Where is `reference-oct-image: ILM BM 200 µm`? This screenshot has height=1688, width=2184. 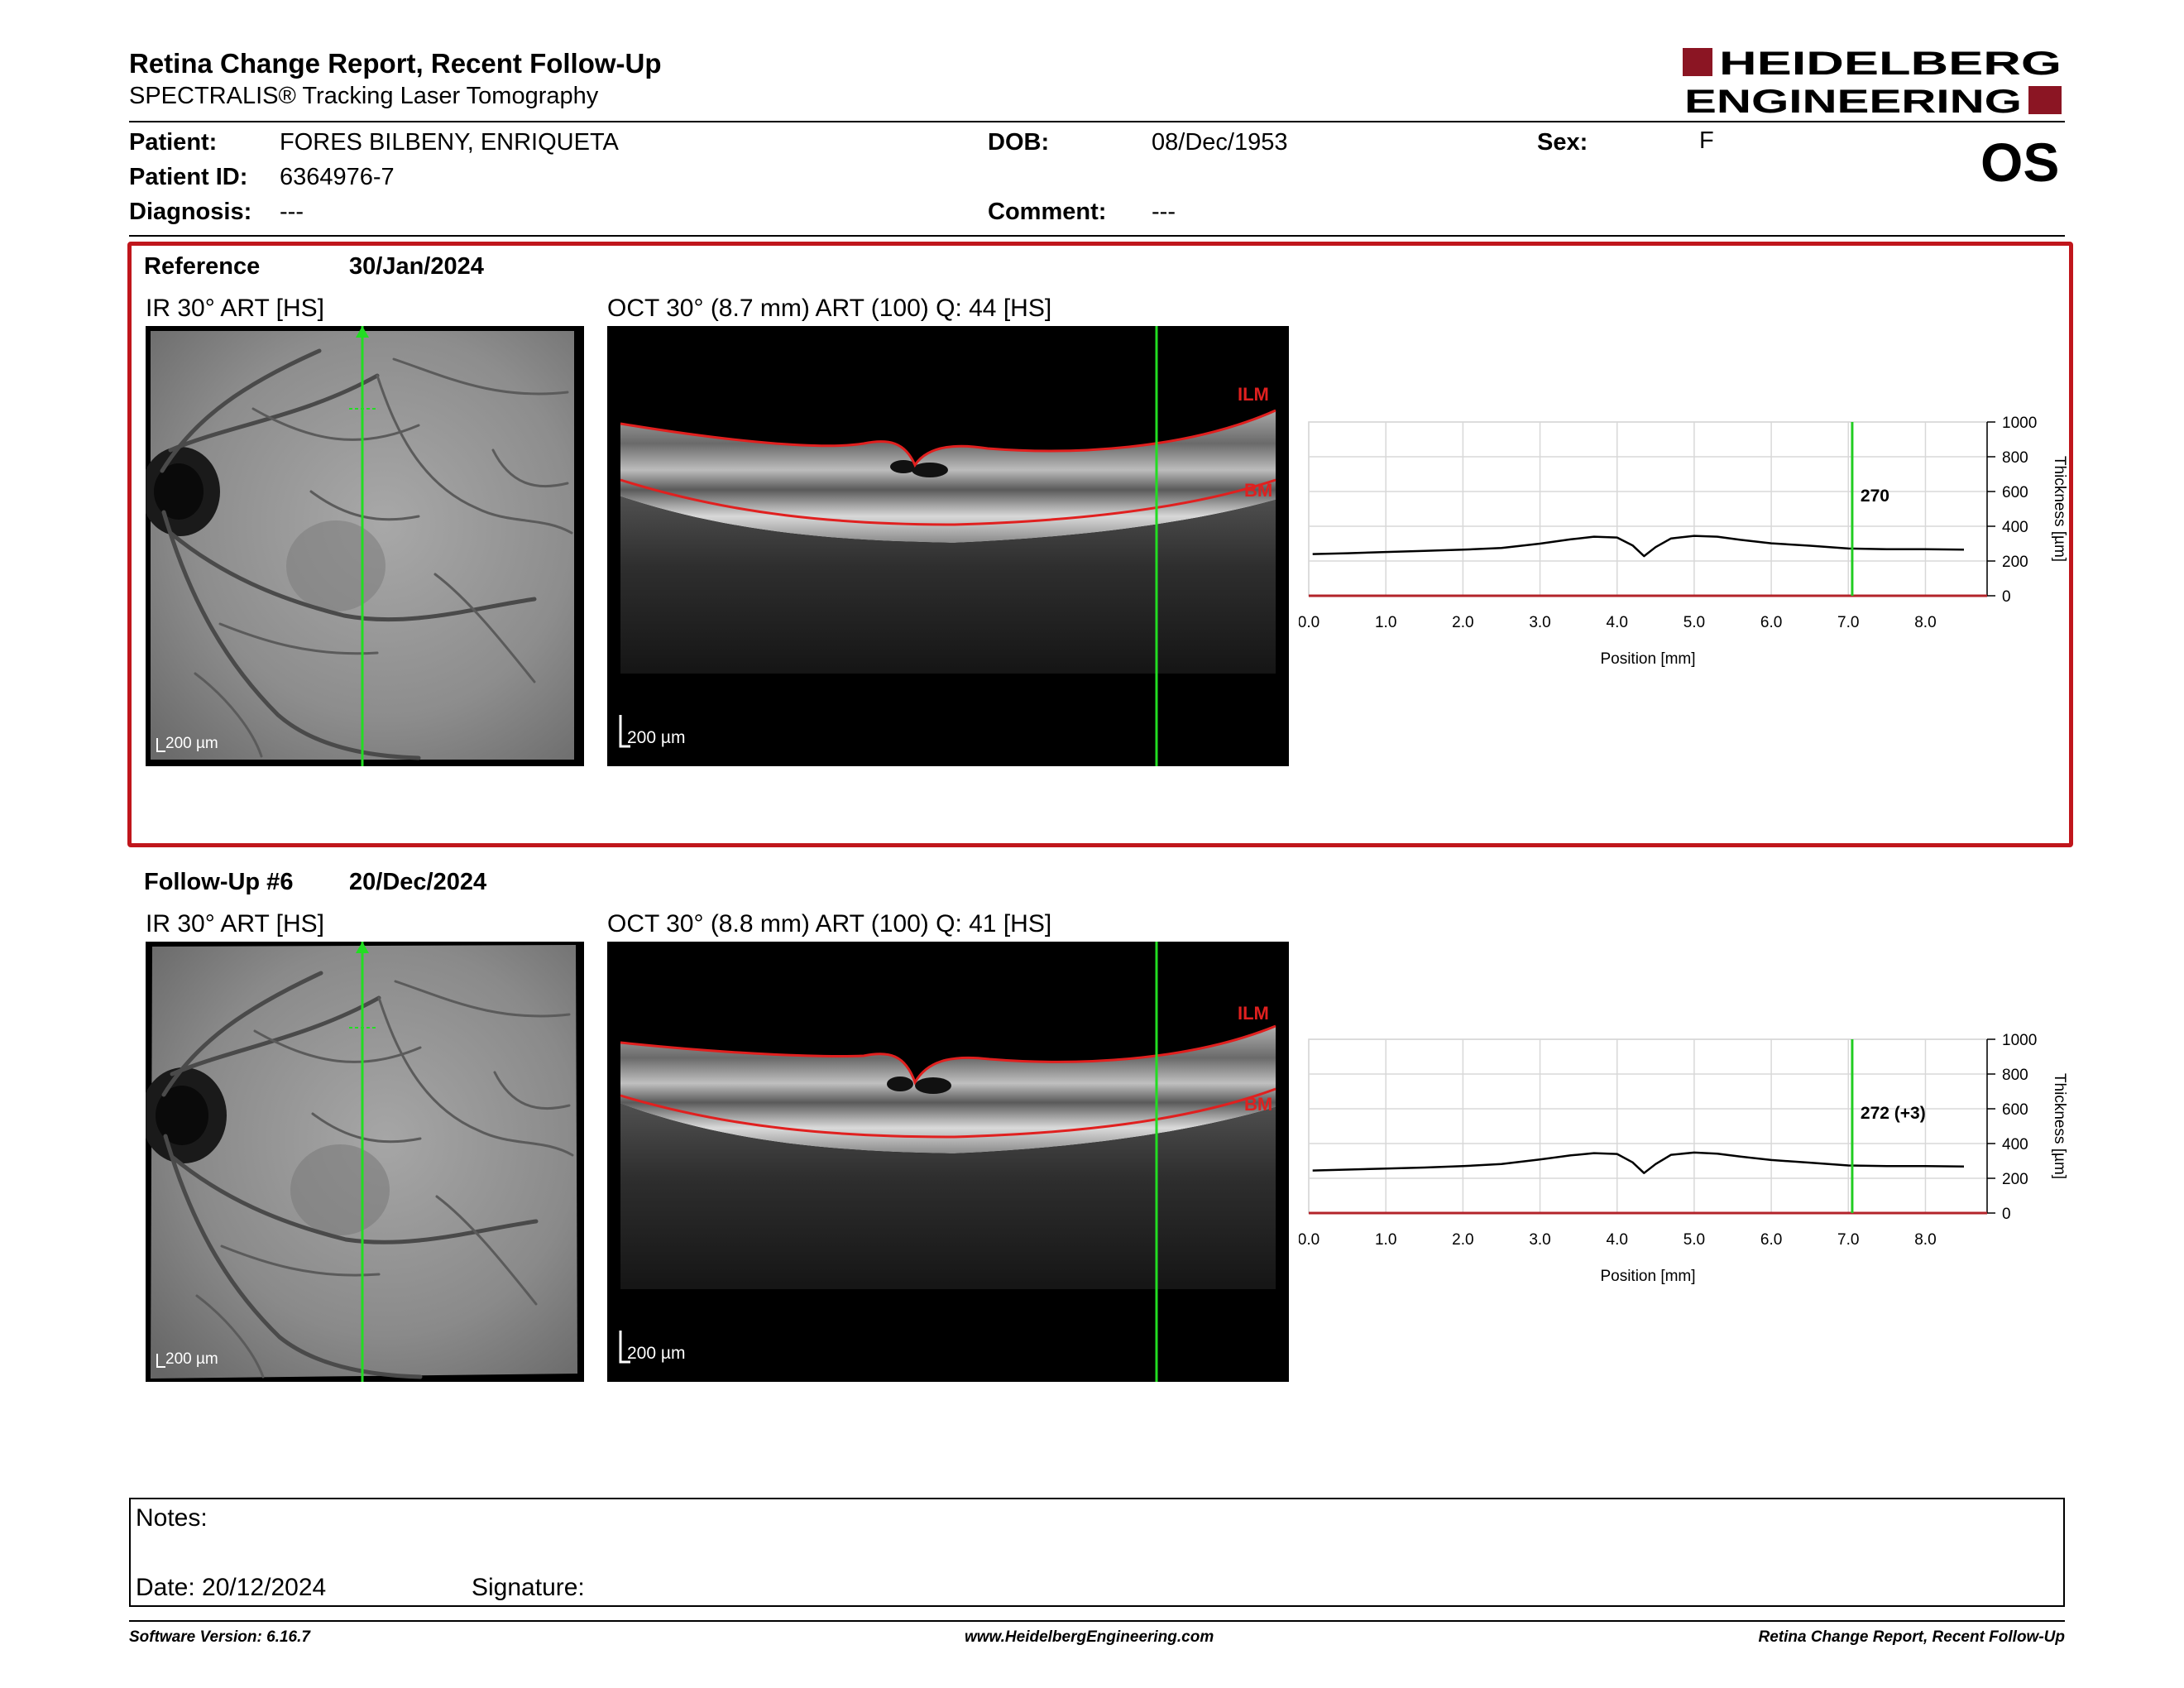 reference-oct-image: ILM BM 200 µm is located at coordinates (948, 546).